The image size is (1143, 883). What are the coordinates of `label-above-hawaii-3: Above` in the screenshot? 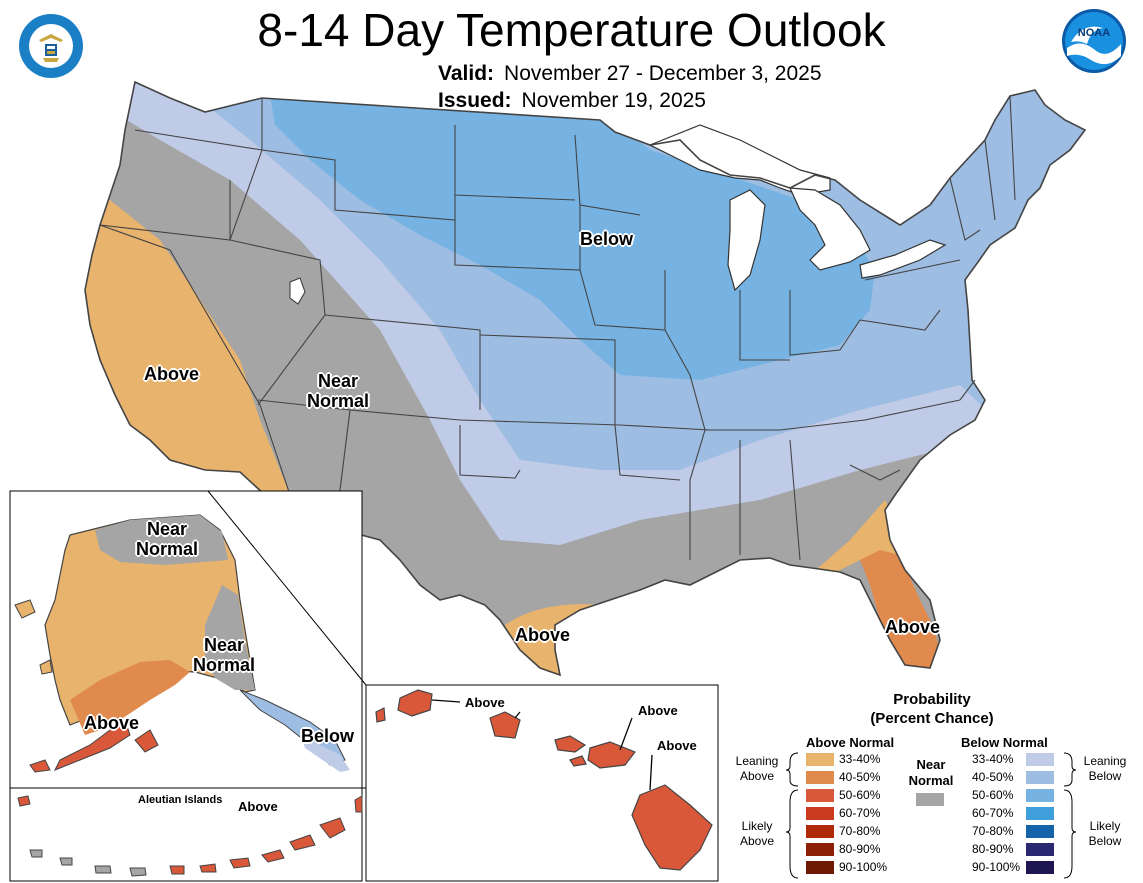 It's located at (677, 745).